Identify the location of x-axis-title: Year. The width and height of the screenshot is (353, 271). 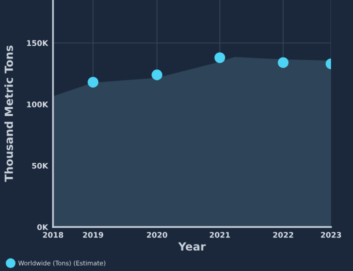
(192, 246).